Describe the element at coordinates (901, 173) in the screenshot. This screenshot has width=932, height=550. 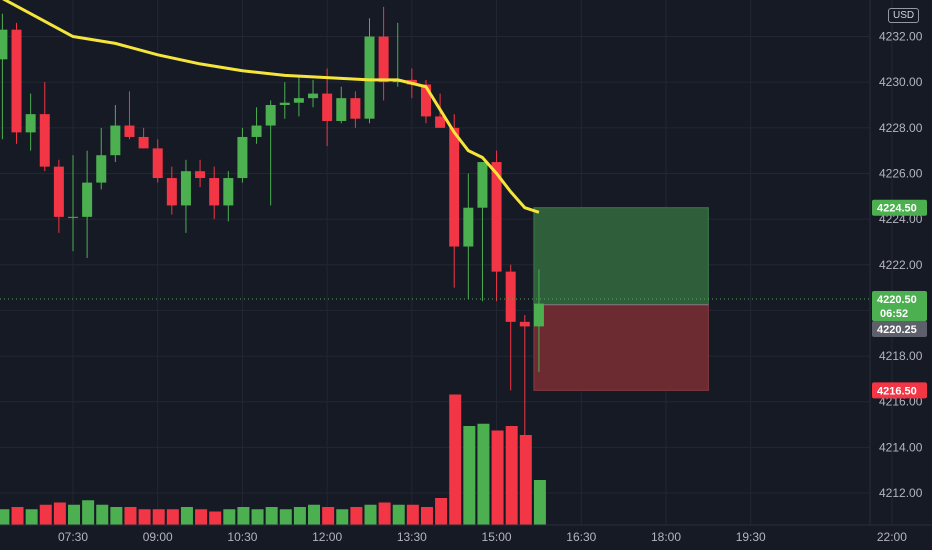
I see `price-tick-7: 4226.00` at that location.